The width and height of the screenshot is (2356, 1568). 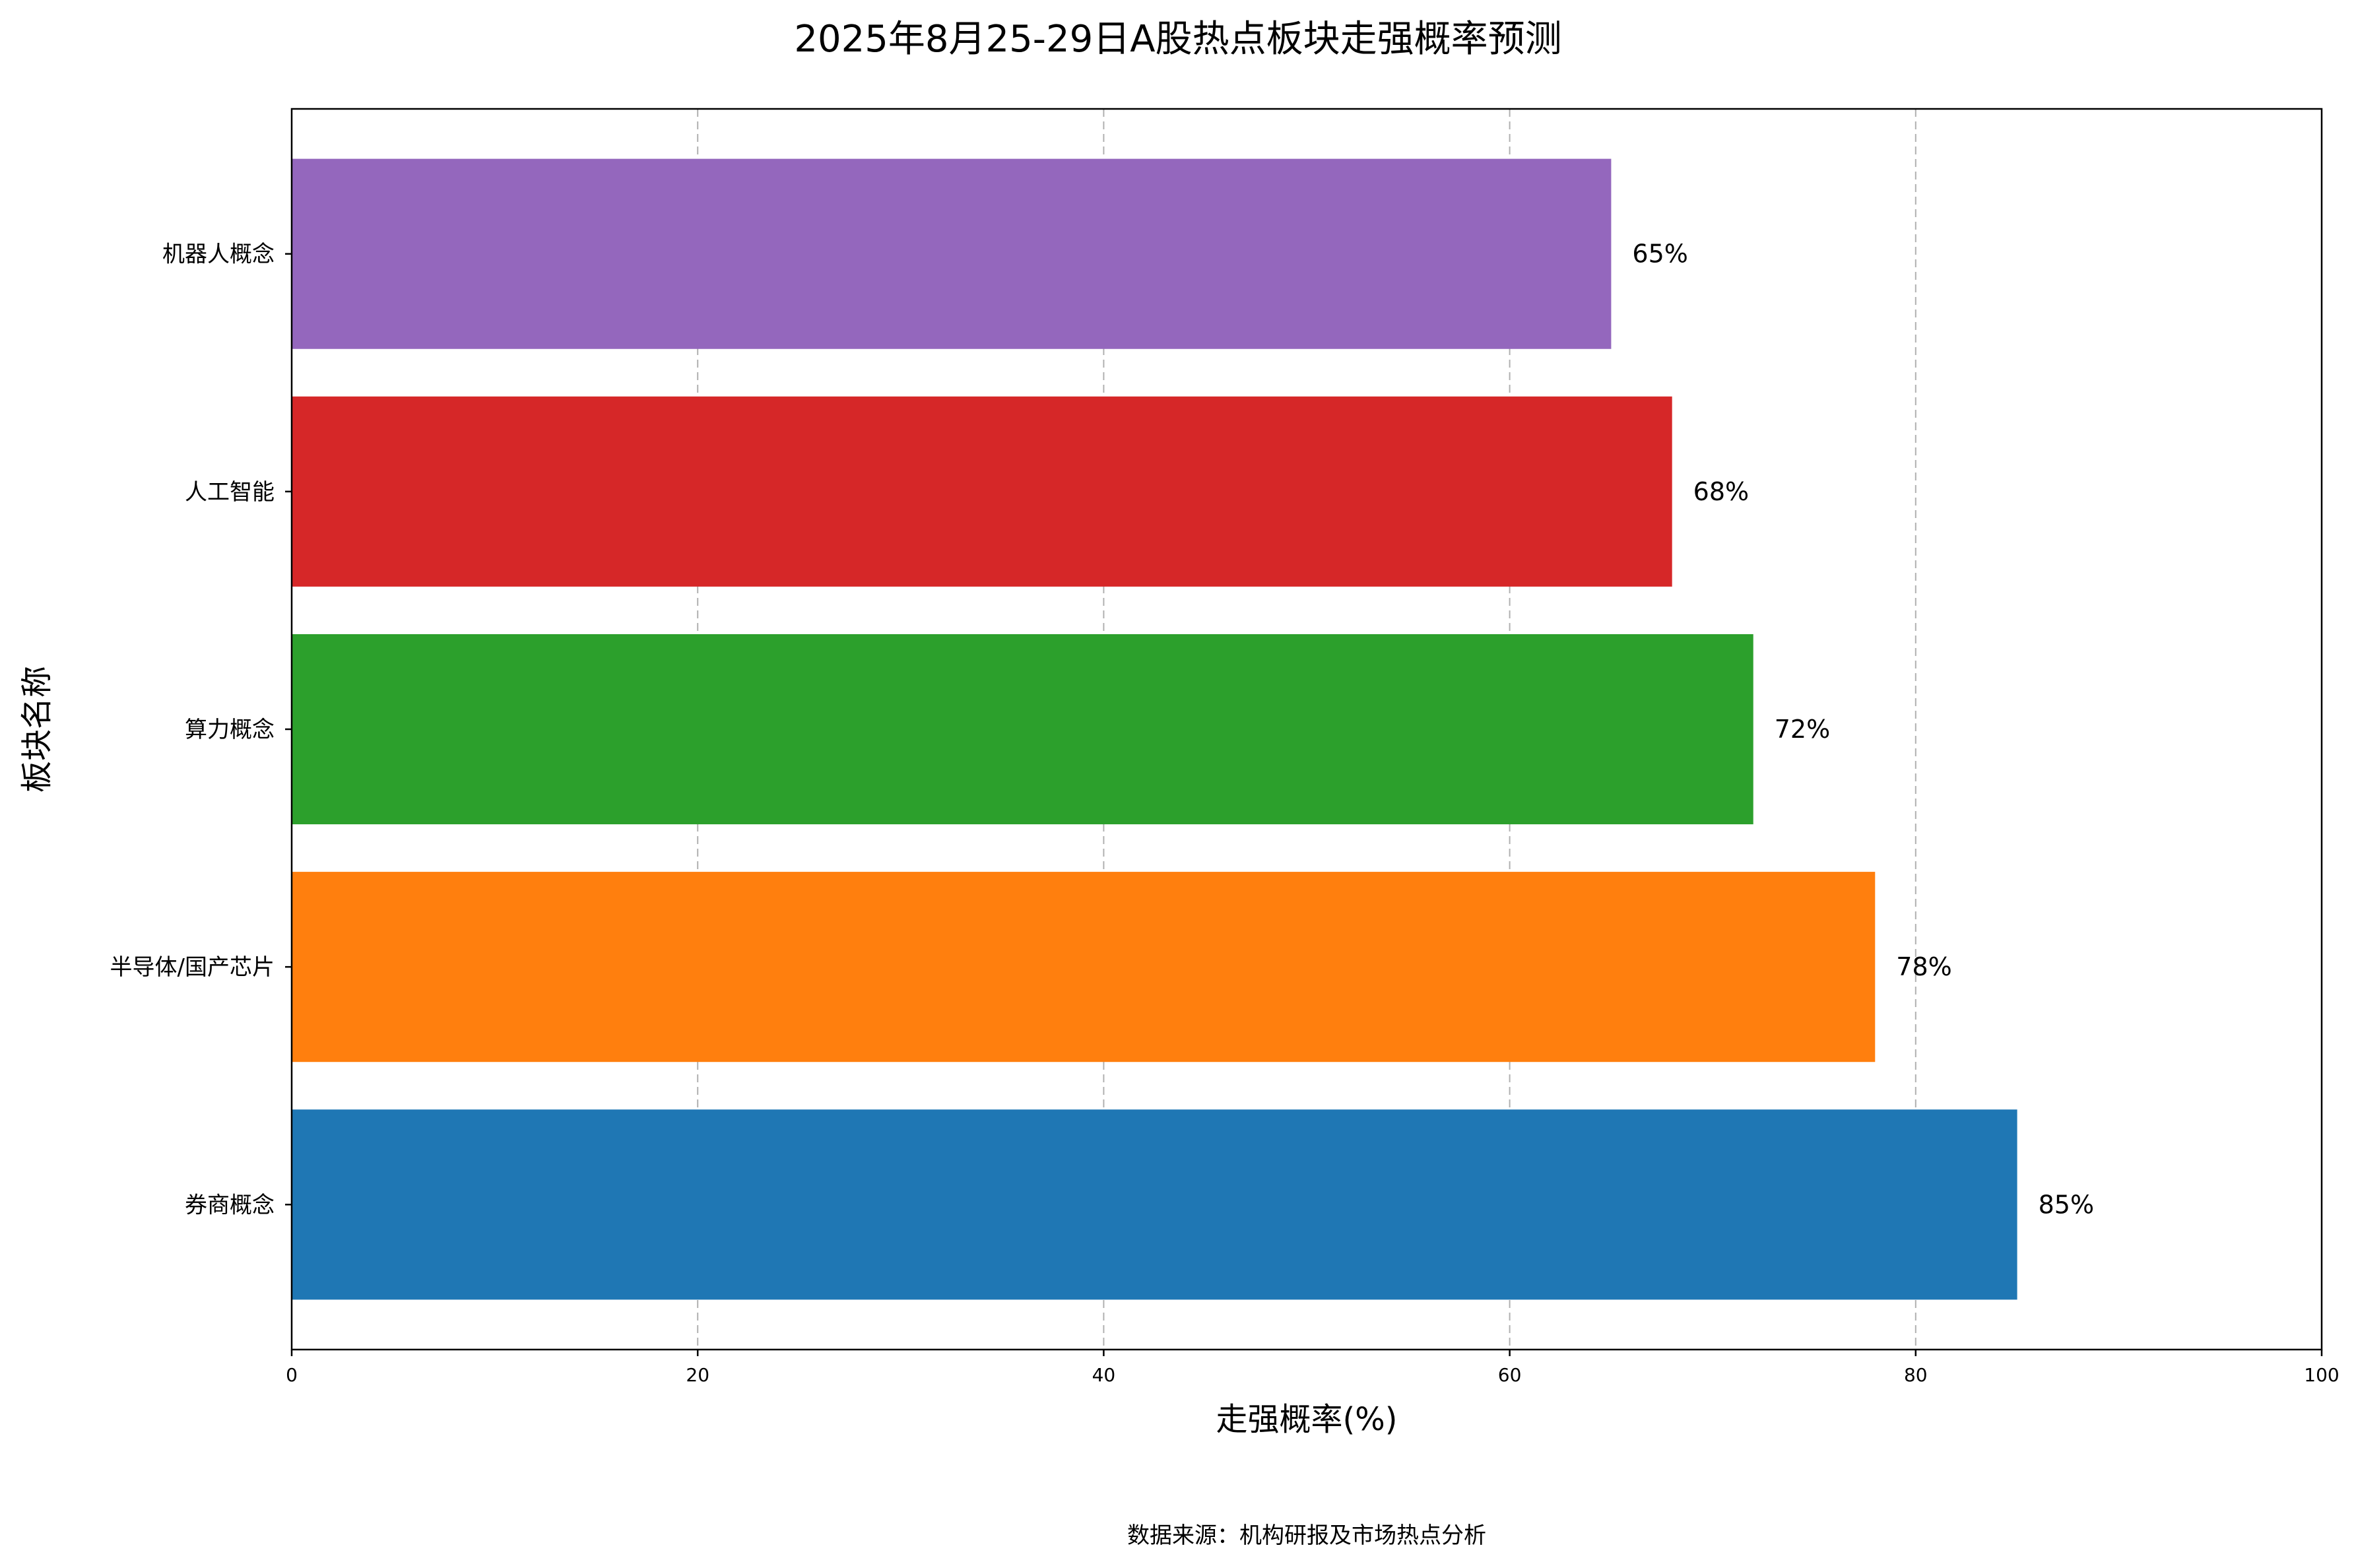 I want to click on y-tick-label: 人工智能, so click(x=230, y=493).